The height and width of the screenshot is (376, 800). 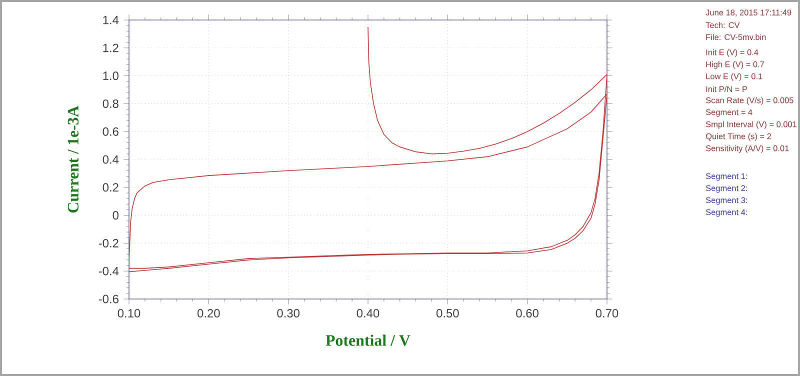 What do you see at coordinates (110, 103) in the screenshot?
I see `y-tick-label: 0.8` at bounding box center [110, 103].